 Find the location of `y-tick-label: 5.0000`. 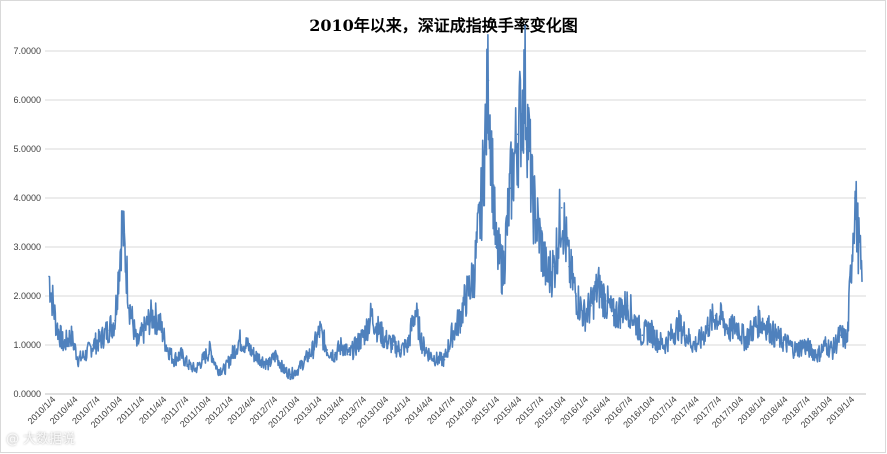

y-tick-label: 5.0000 is located at coordinates (27, 149).